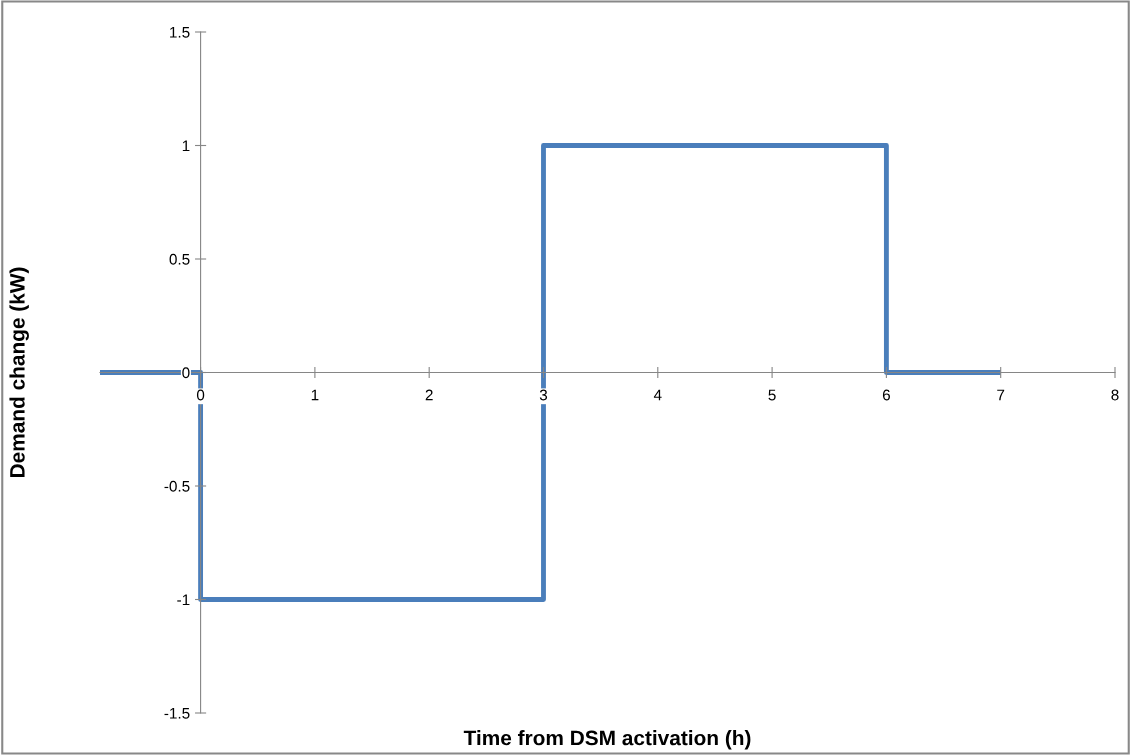 The image size is (1131, 755). Describe the element at coordinates (1115, 395) in the screenshot. I see `x-tick-label: 8` at that location.